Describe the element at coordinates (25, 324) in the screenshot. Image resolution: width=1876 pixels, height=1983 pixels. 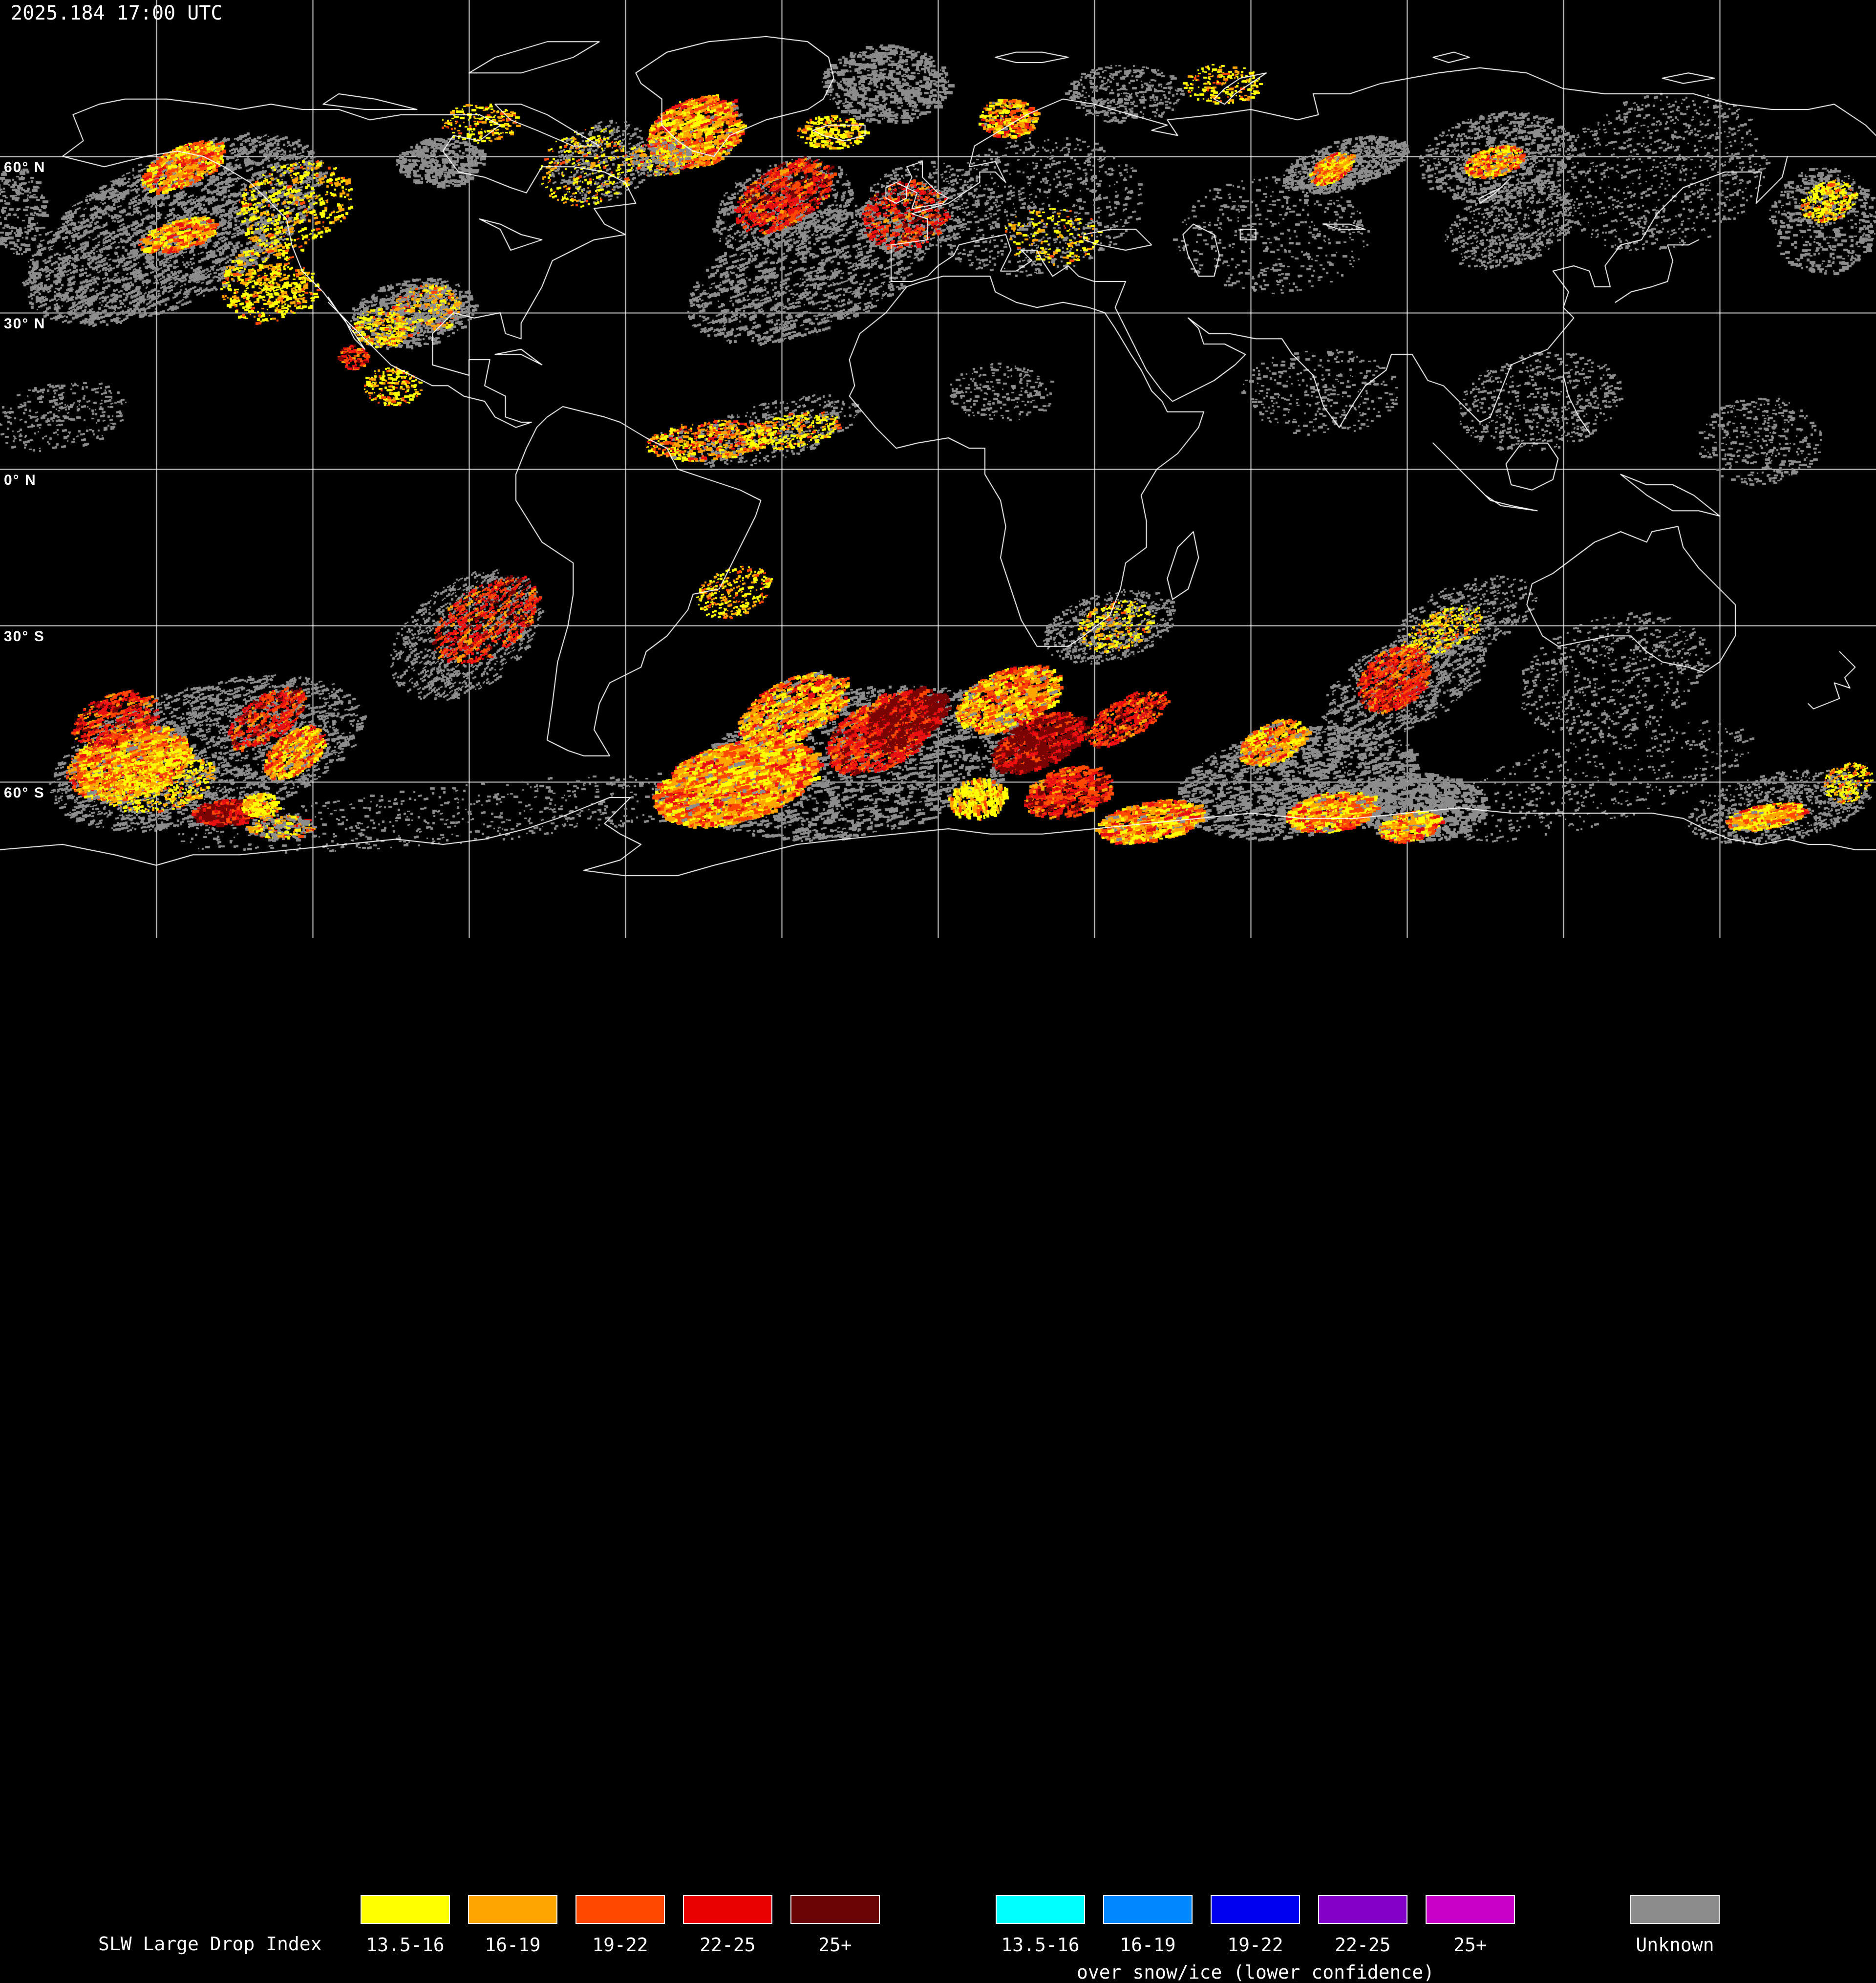
I see `lat-label-30n: 30° N` at that location.